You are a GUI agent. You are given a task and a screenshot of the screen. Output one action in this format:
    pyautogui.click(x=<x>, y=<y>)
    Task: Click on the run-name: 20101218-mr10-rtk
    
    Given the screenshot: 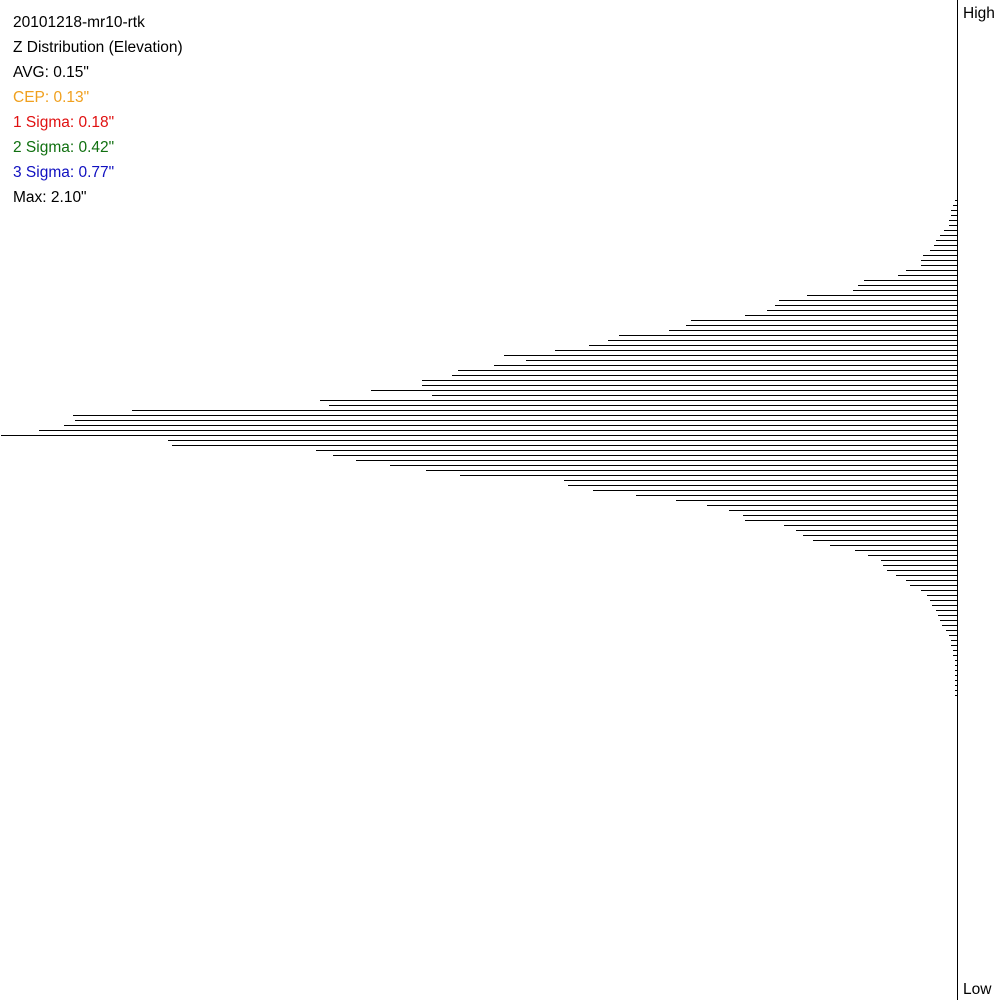 What is the action you would take?
    pyautogui.click(x=79, y=22)
    